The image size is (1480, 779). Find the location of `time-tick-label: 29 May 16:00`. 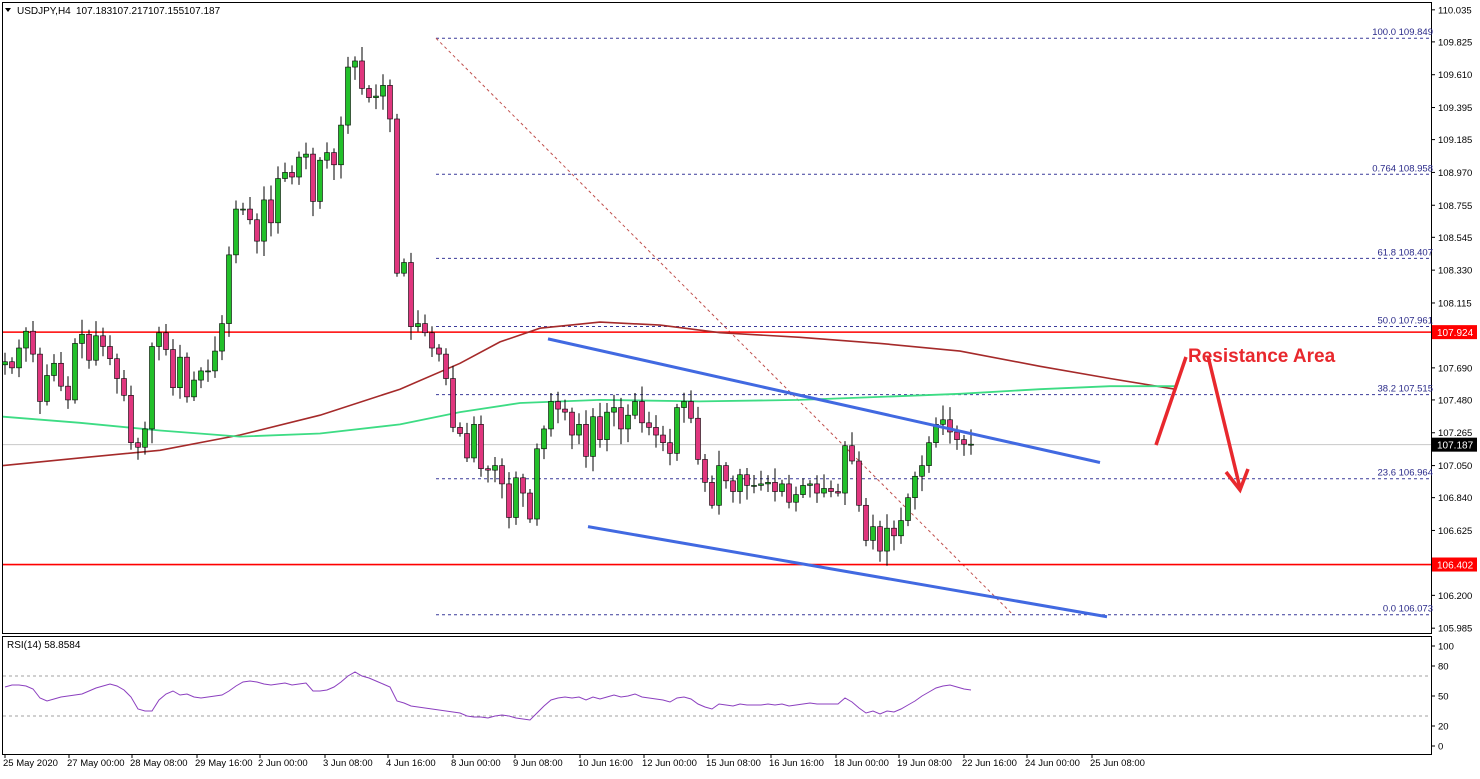

time-tick-label: 29 May 16:00 is located at coordinates (224, 763).